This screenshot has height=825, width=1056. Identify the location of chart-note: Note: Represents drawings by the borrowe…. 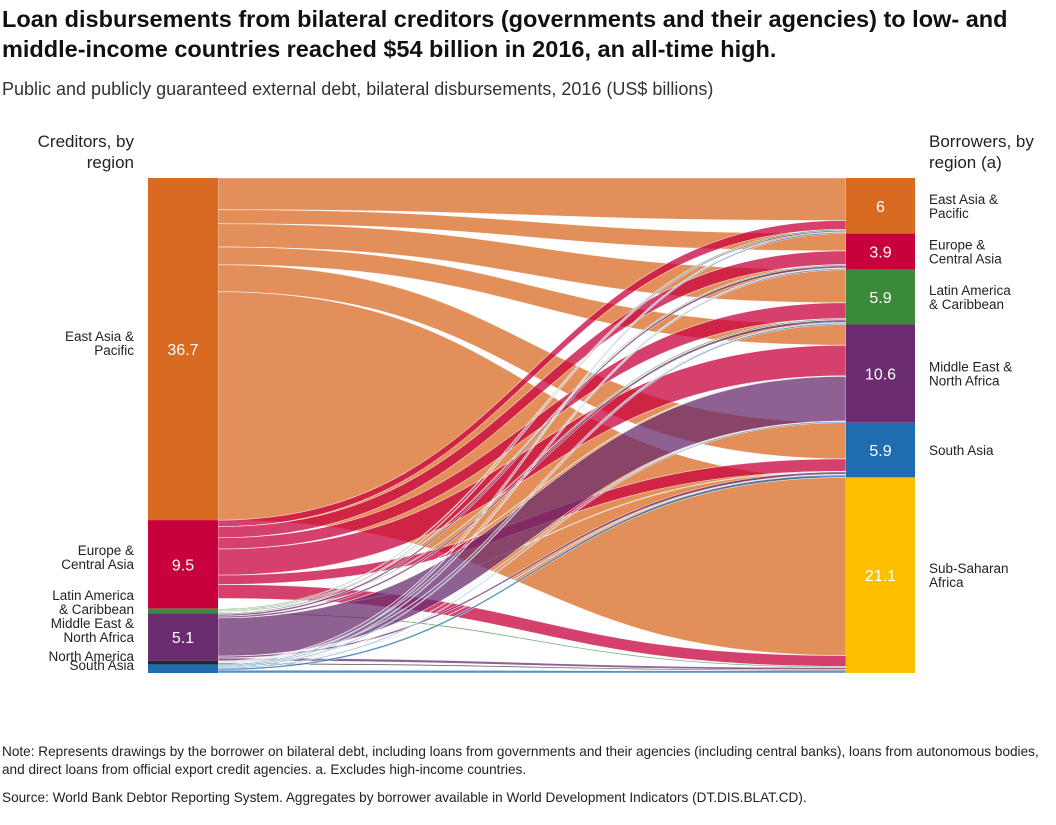
(520, 760).